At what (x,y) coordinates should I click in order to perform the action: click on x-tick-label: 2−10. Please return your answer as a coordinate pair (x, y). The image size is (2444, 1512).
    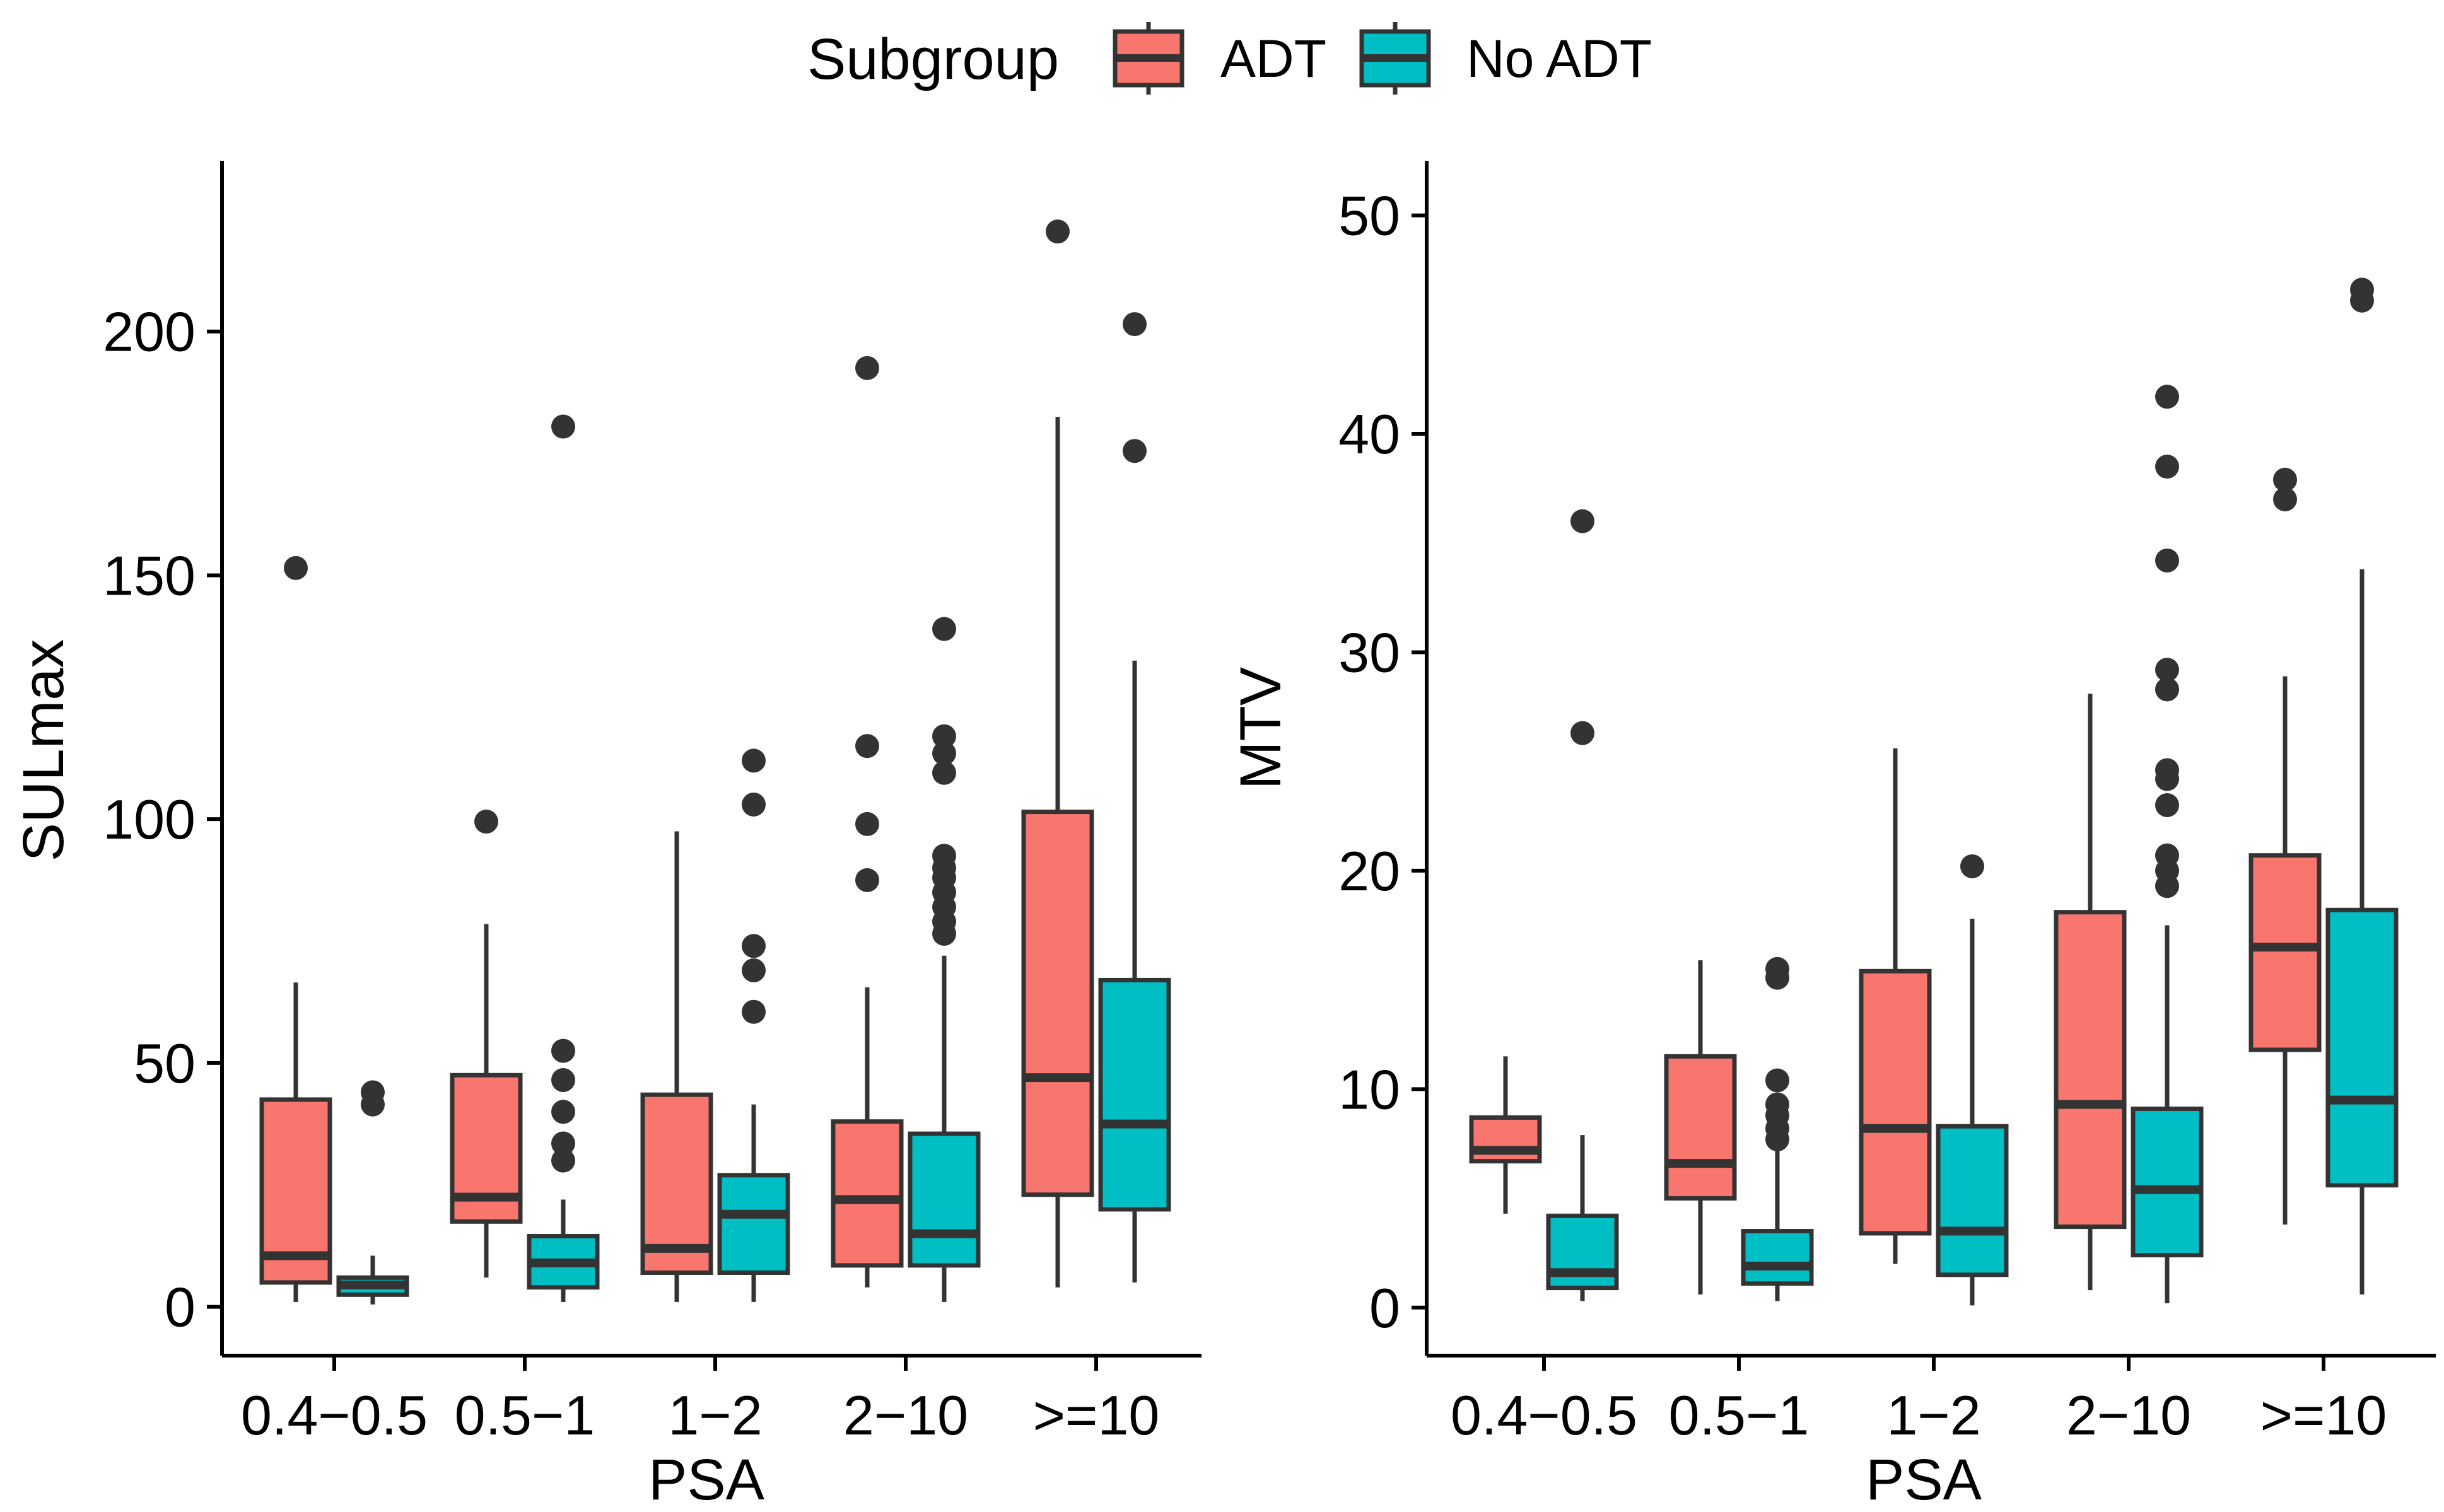
    Looking at the image, I should click on (905, 1415).